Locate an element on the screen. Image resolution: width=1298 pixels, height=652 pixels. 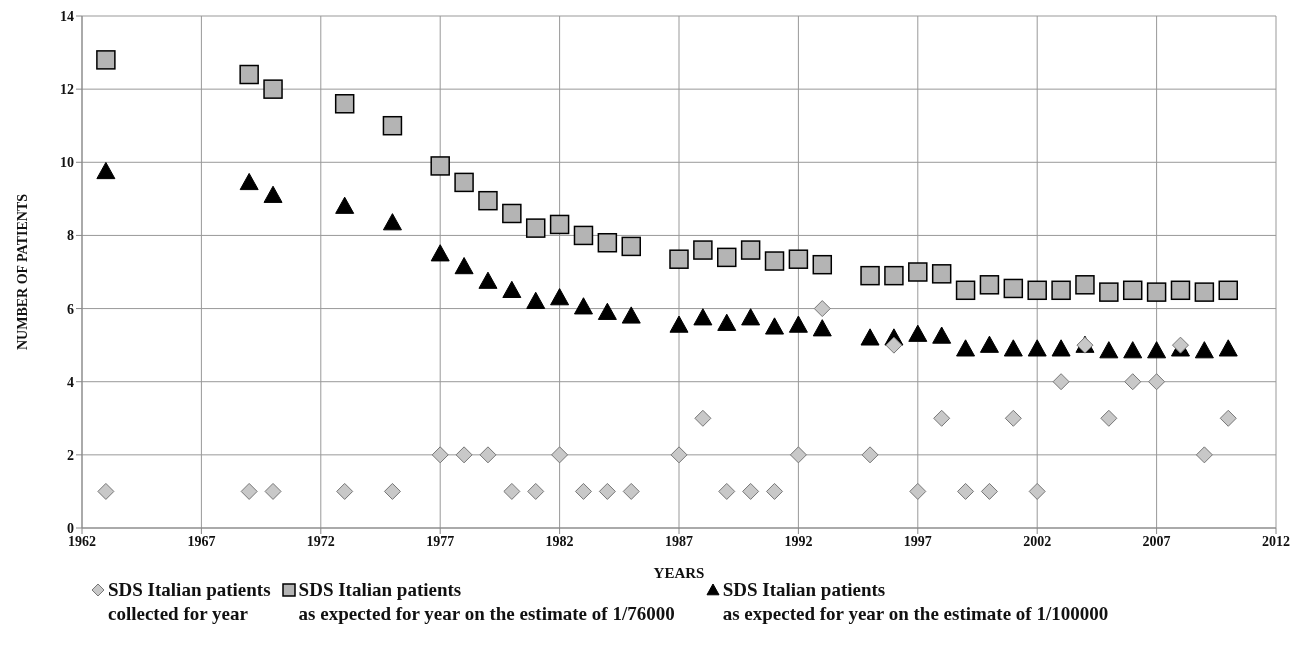
legend-label: SDS Italian patients as expected for year on the estimate of 1/100000 is located at coordinates (915, 602).